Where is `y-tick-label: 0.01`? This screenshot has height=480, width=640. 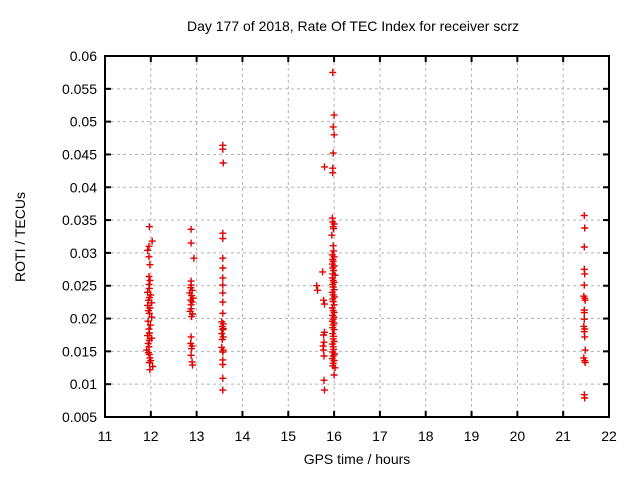
y-tick-label: 0.01 is located at coordinates (83, 384).